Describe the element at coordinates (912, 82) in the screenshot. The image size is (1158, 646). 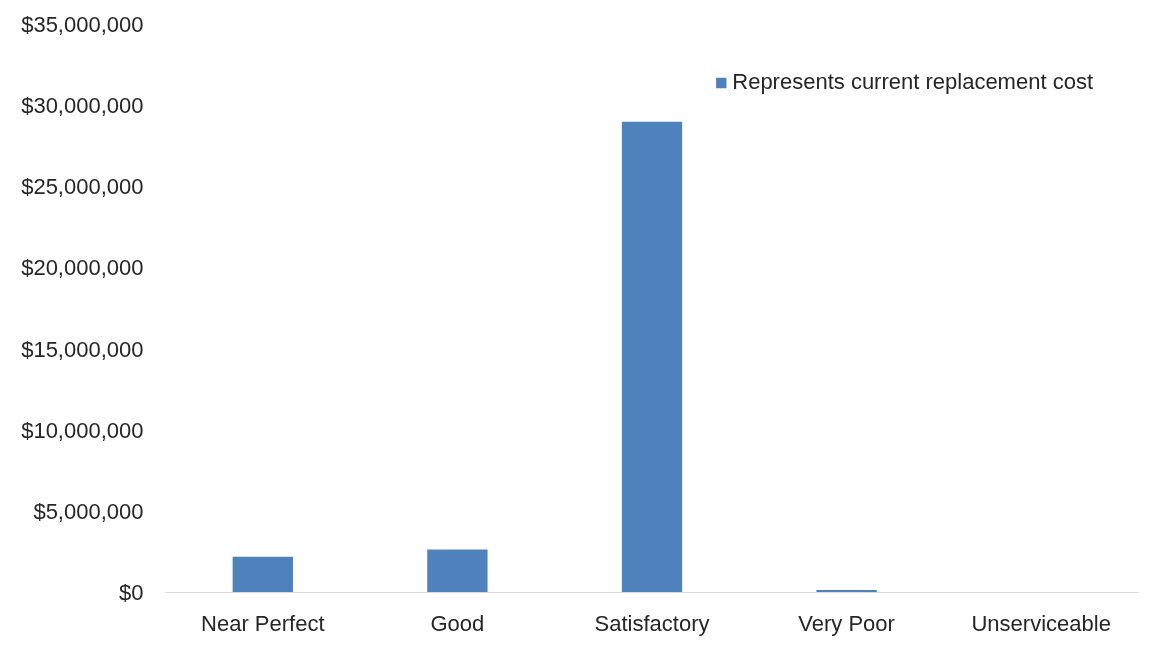
I see `legend-label: Represents current replacement cost` at that location.